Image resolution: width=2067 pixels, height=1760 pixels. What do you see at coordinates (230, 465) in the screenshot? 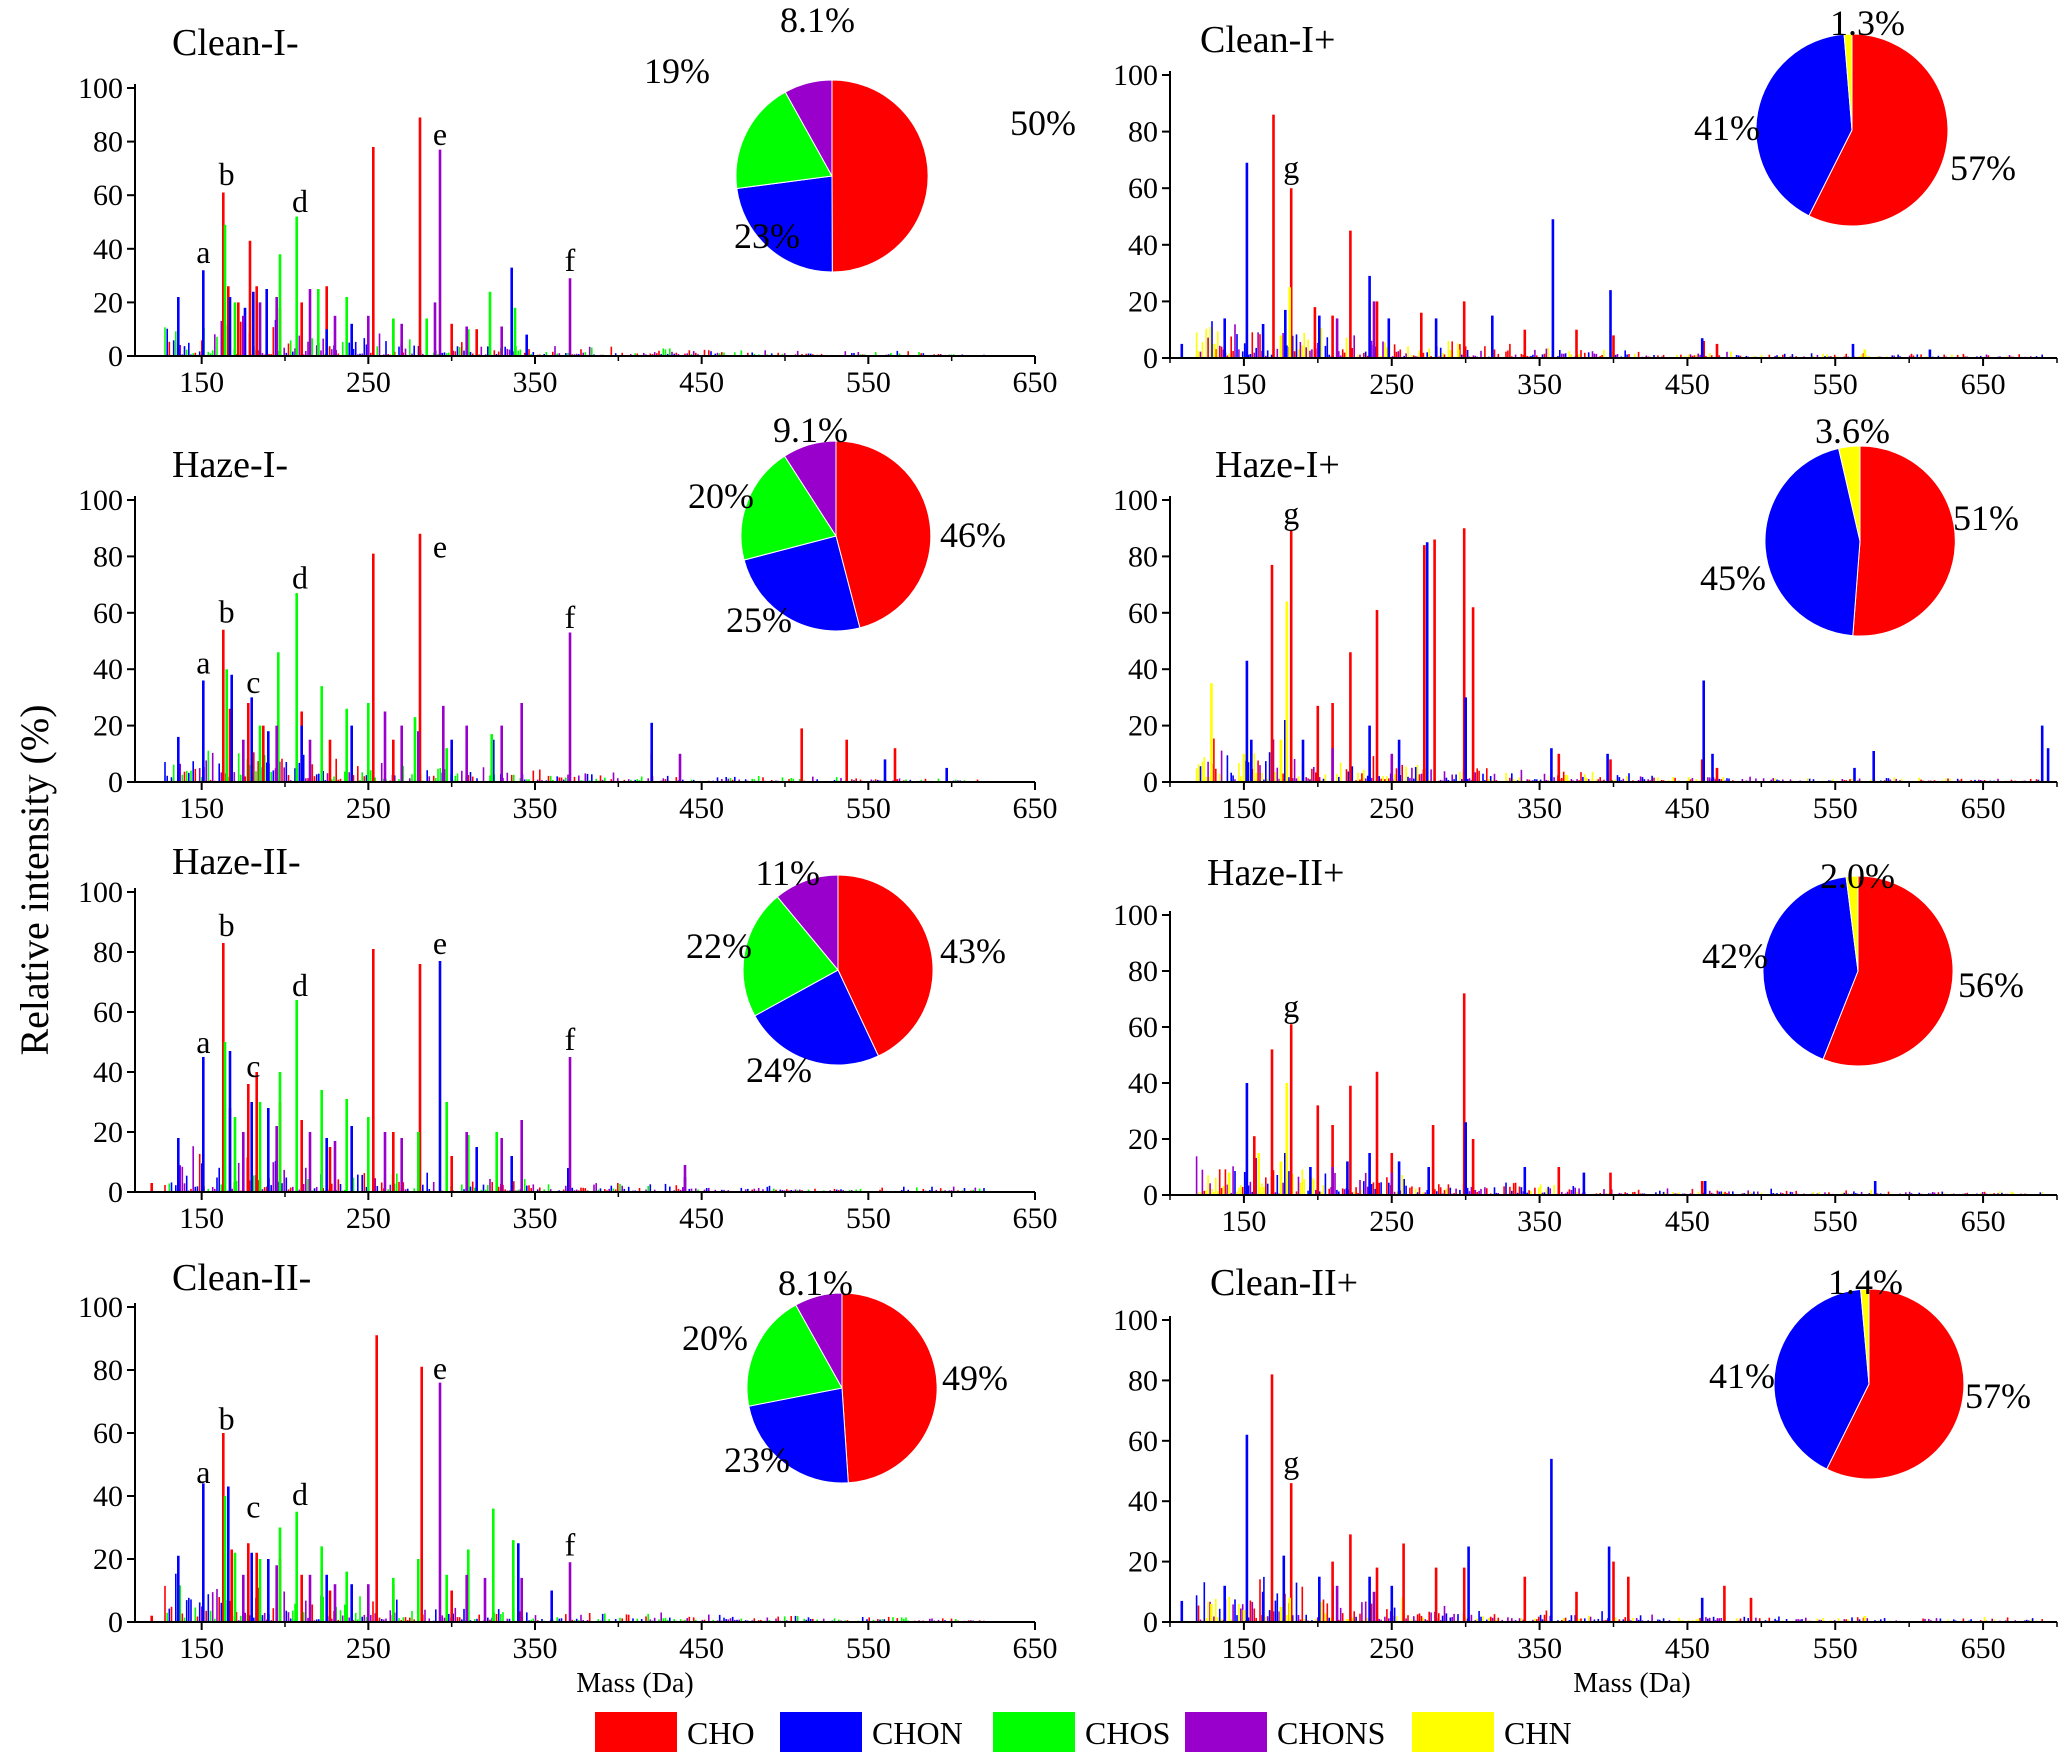
I see `panel-title: Haze-I-` at bounding box center [230, 465].